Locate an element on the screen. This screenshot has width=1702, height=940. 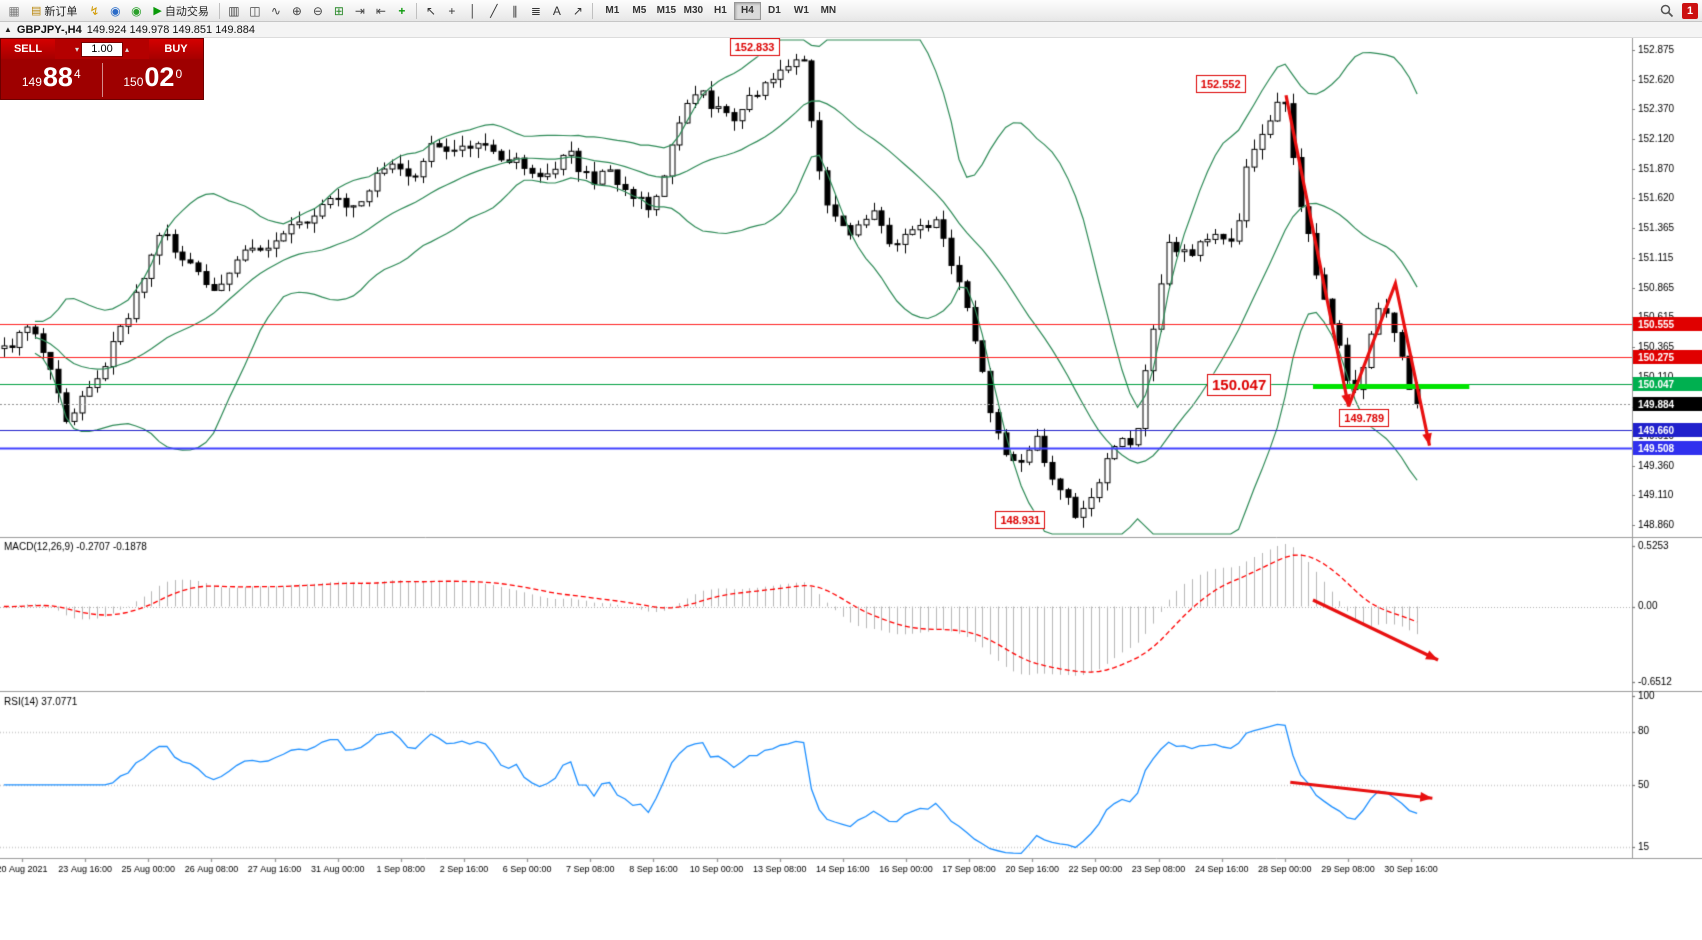
volume-decrease-button: ▾ is located at coordinates (76, 49).